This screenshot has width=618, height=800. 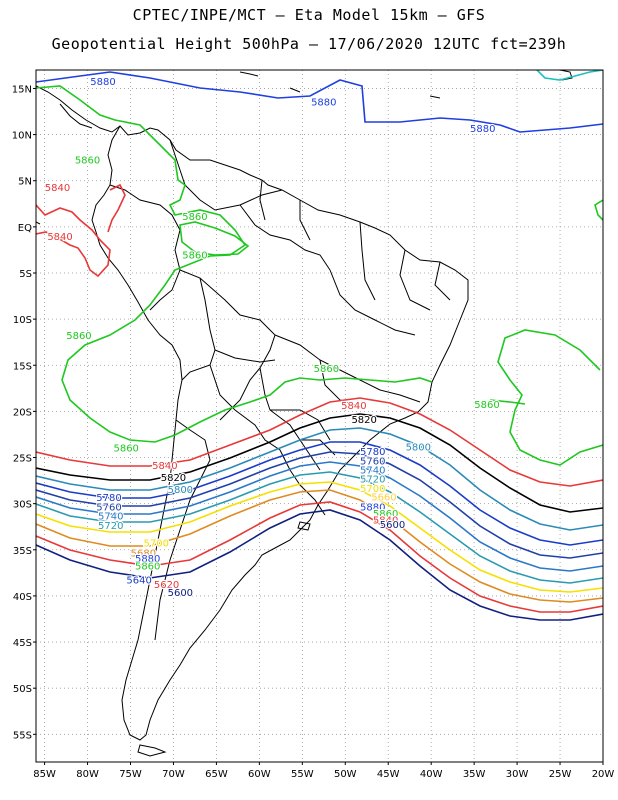 What do you see at coordinates (138, 580) in the screenshot?
I see `contour-label-5640: 5640` at bounding box center [138, 580].